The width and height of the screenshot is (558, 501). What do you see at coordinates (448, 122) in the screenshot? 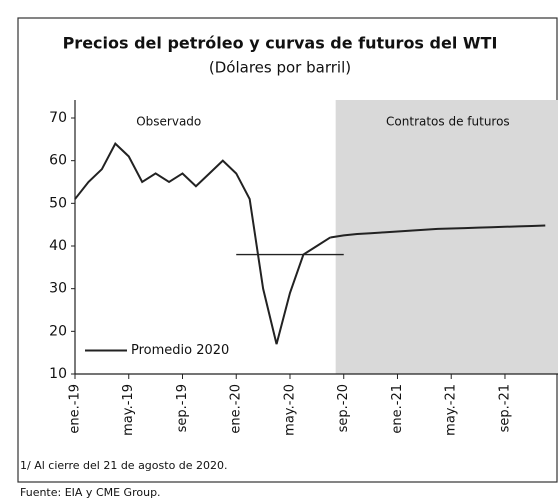
I see `region-label: Contratos de futuros` at bounding box center [448, 122].